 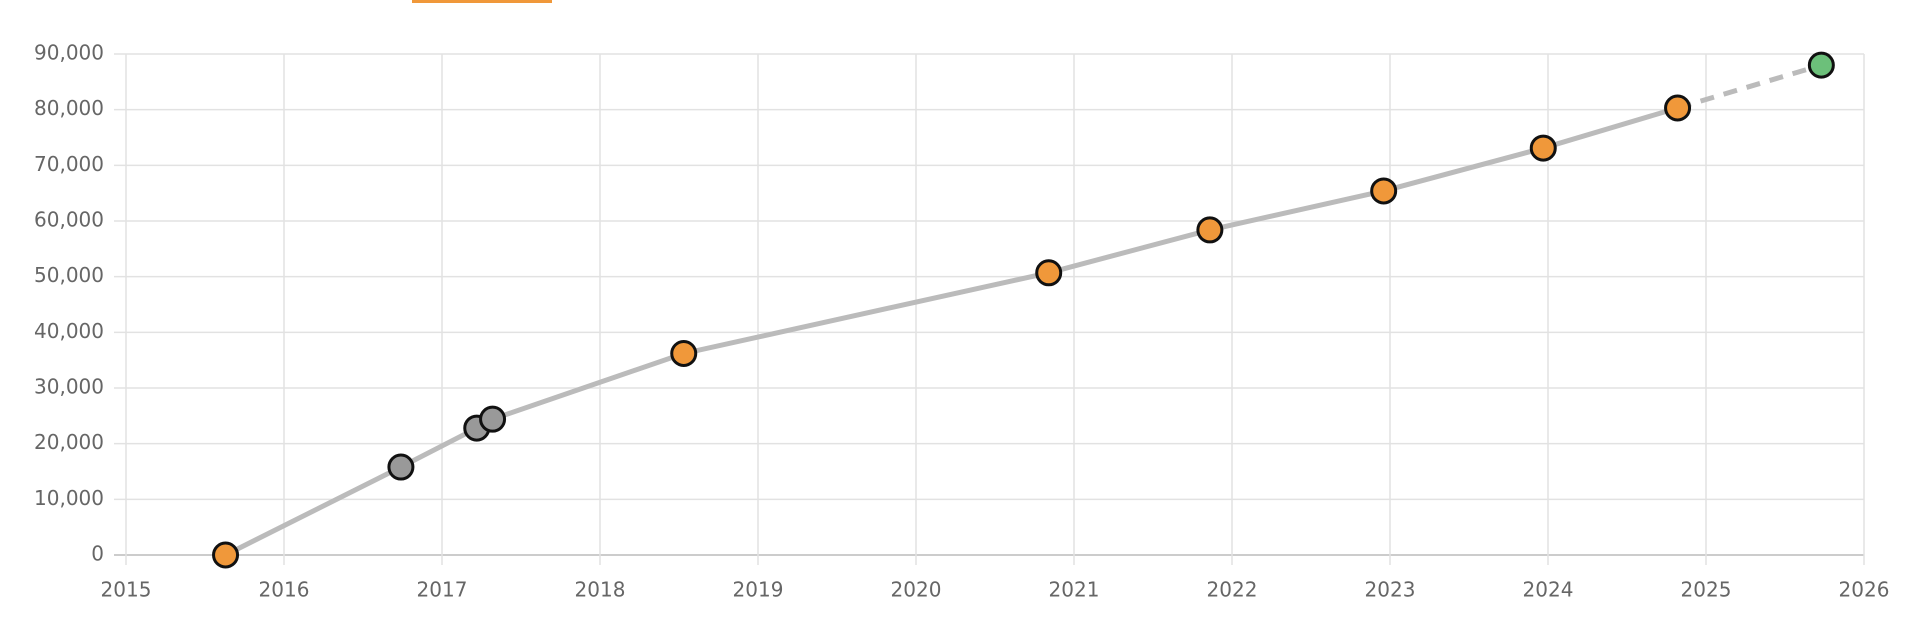 What do you see at coordinates (1706, 590) in the screenshot?
I see `x-tick-label: 2025` at bounding box center [1706, 590].